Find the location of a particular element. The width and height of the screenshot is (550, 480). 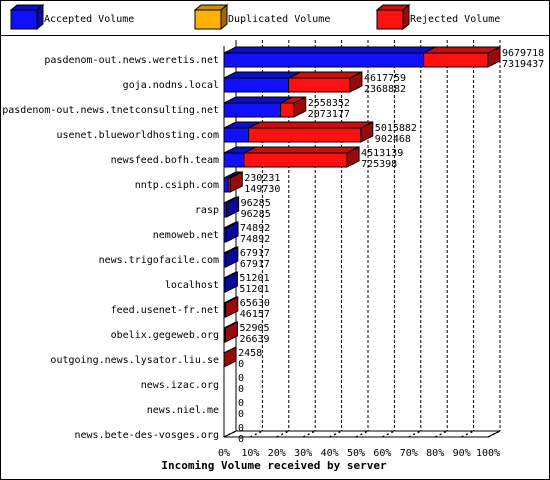

total-label: 51201 is located at coordinates (254, 278).